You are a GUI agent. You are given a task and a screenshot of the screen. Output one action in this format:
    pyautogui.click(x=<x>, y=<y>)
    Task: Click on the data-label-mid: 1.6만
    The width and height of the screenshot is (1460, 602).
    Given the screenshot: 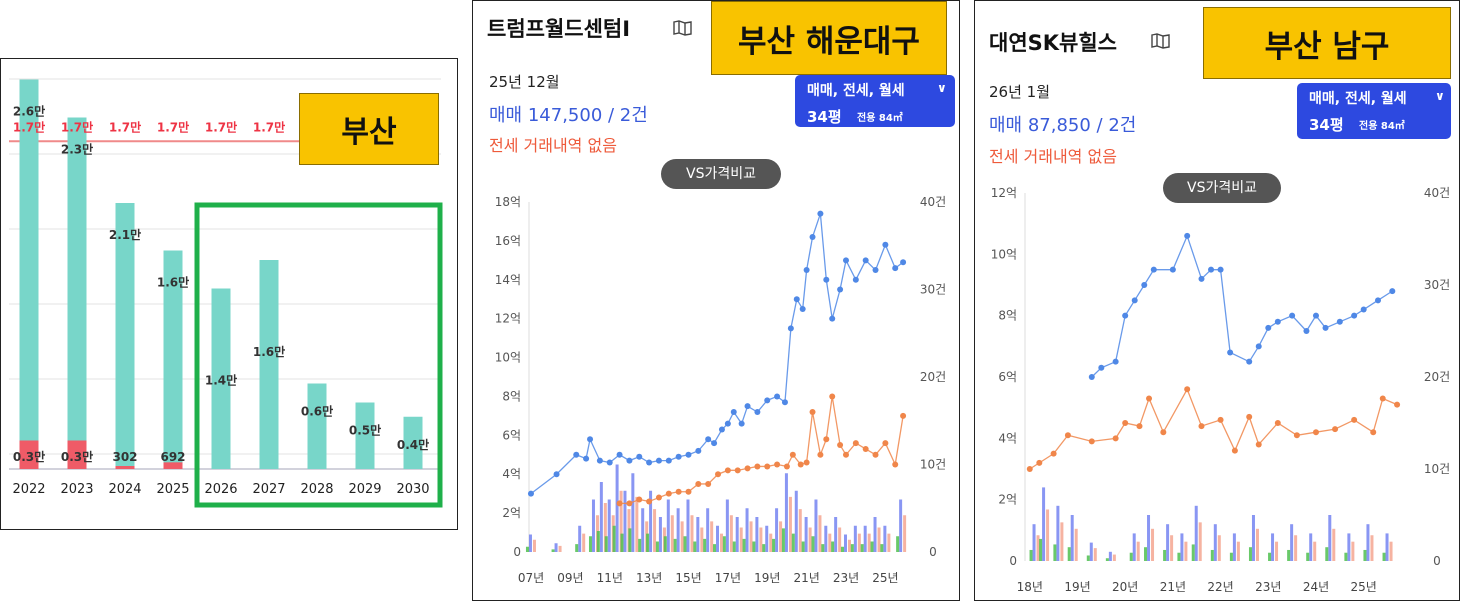 What is the action you would take?
    pyautogui.click(x=269, y=351)
    